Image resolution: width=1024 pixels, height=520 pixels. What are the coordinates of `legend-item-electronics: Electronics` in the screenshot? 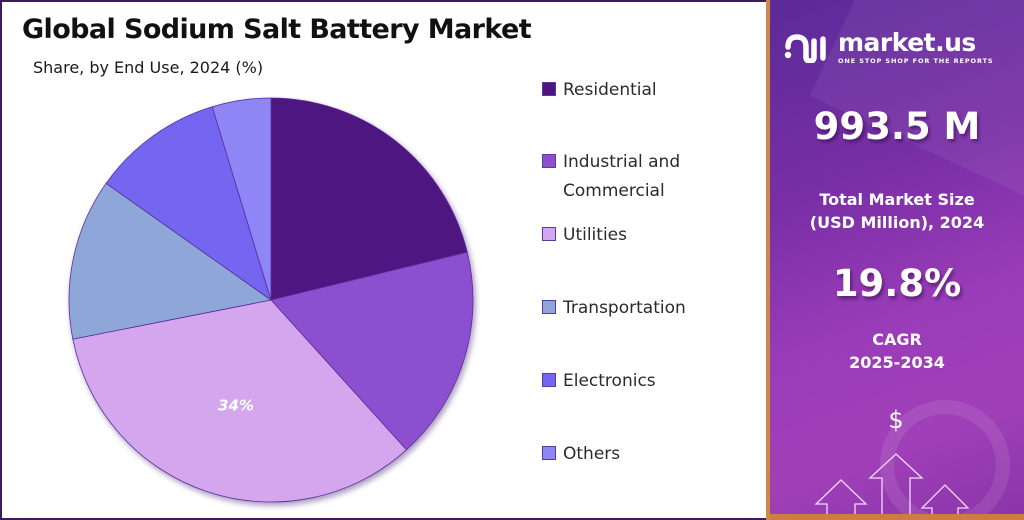 It's located at (647, 381).